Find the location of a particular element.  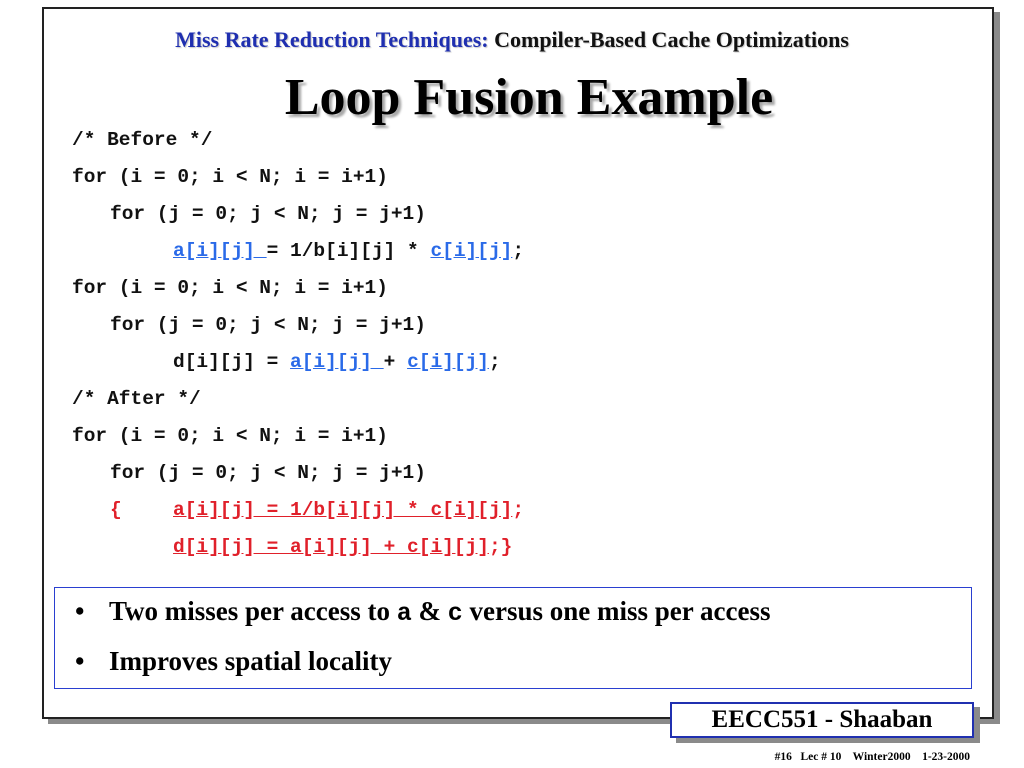

code-line-after-comment: /* After */ is located at coordinates (136, 399).